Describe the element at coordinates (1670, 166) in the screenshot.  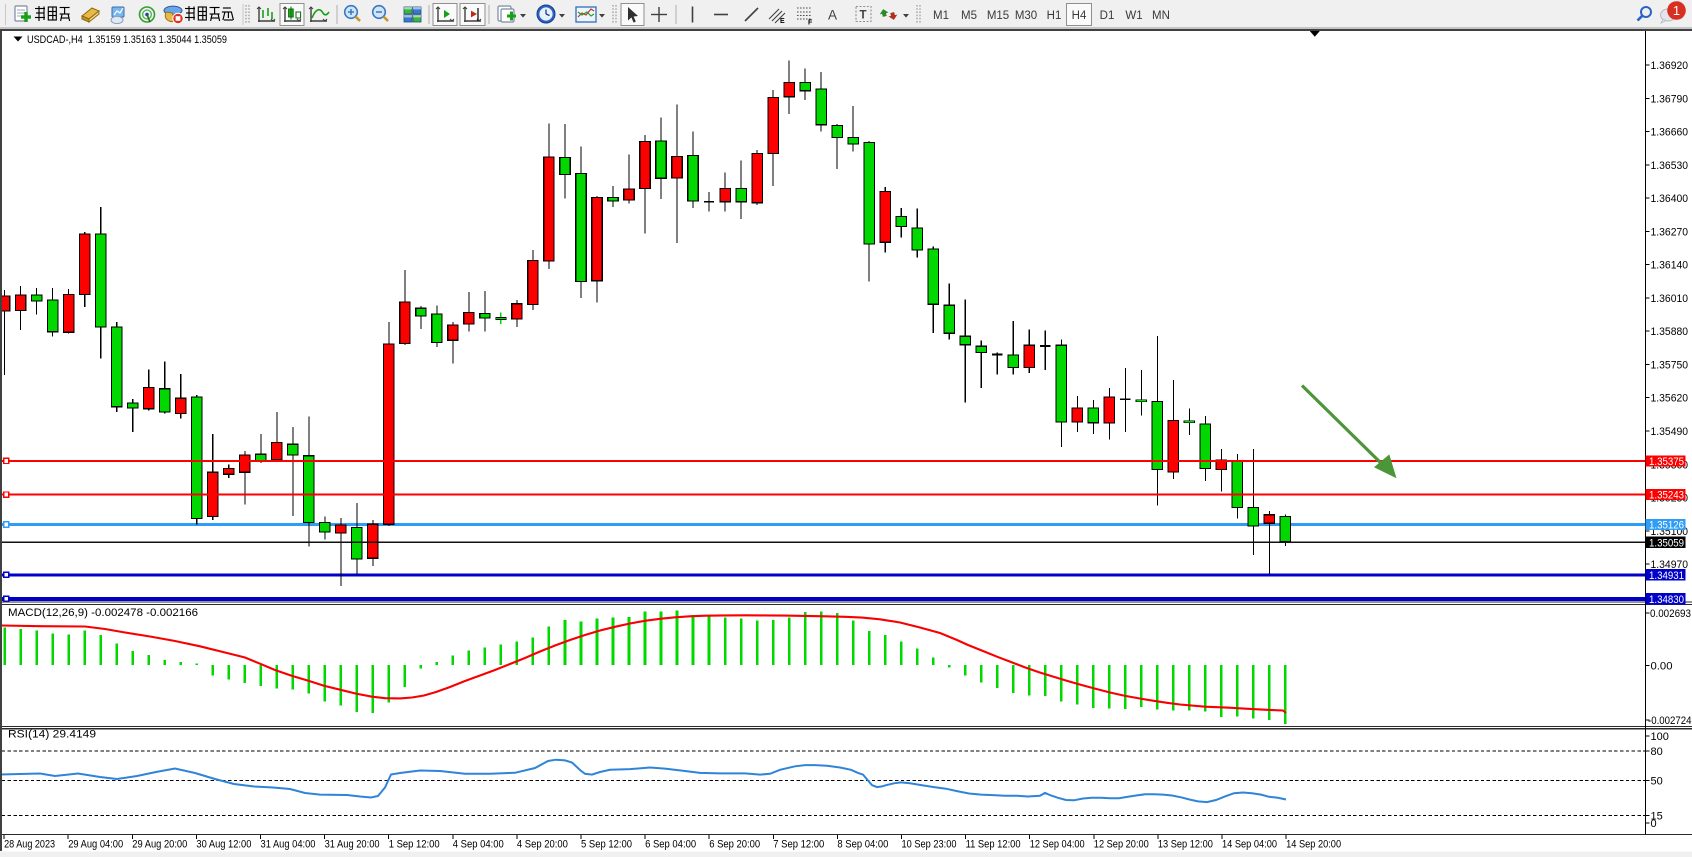
I see `svg-text: 1.36530` at that location.